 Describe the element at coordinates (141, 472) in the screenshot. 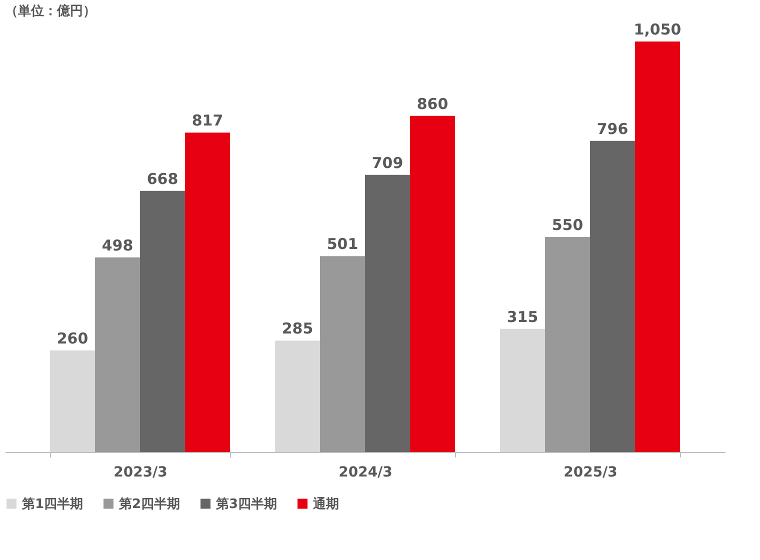

I see `x-tick-label: 2023/3` at that location.